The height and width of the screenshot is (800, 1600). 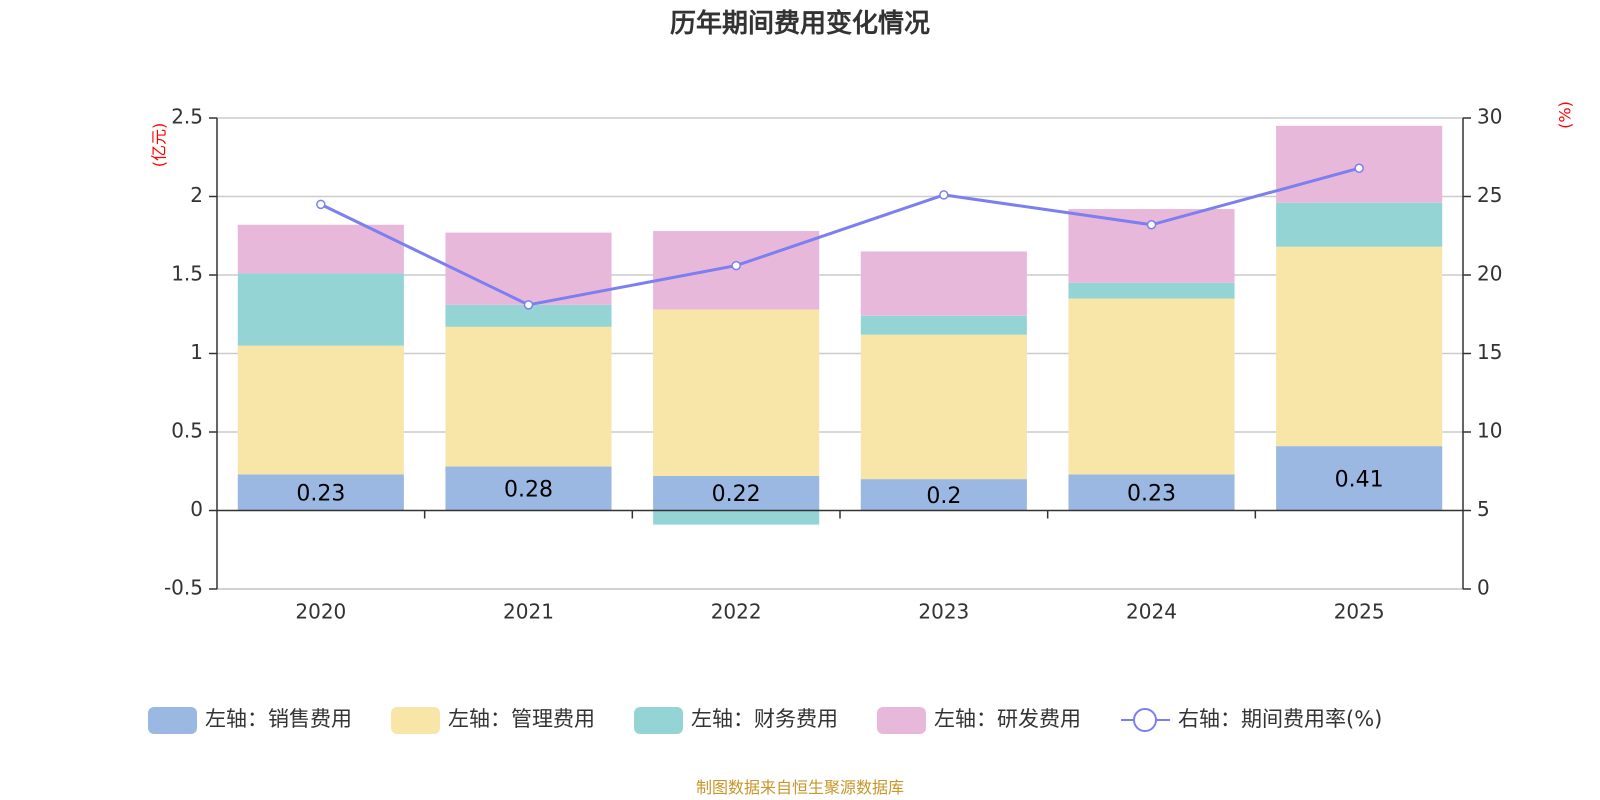 I want to click on right-tick-label: 5, so click(x=1483, y=509).